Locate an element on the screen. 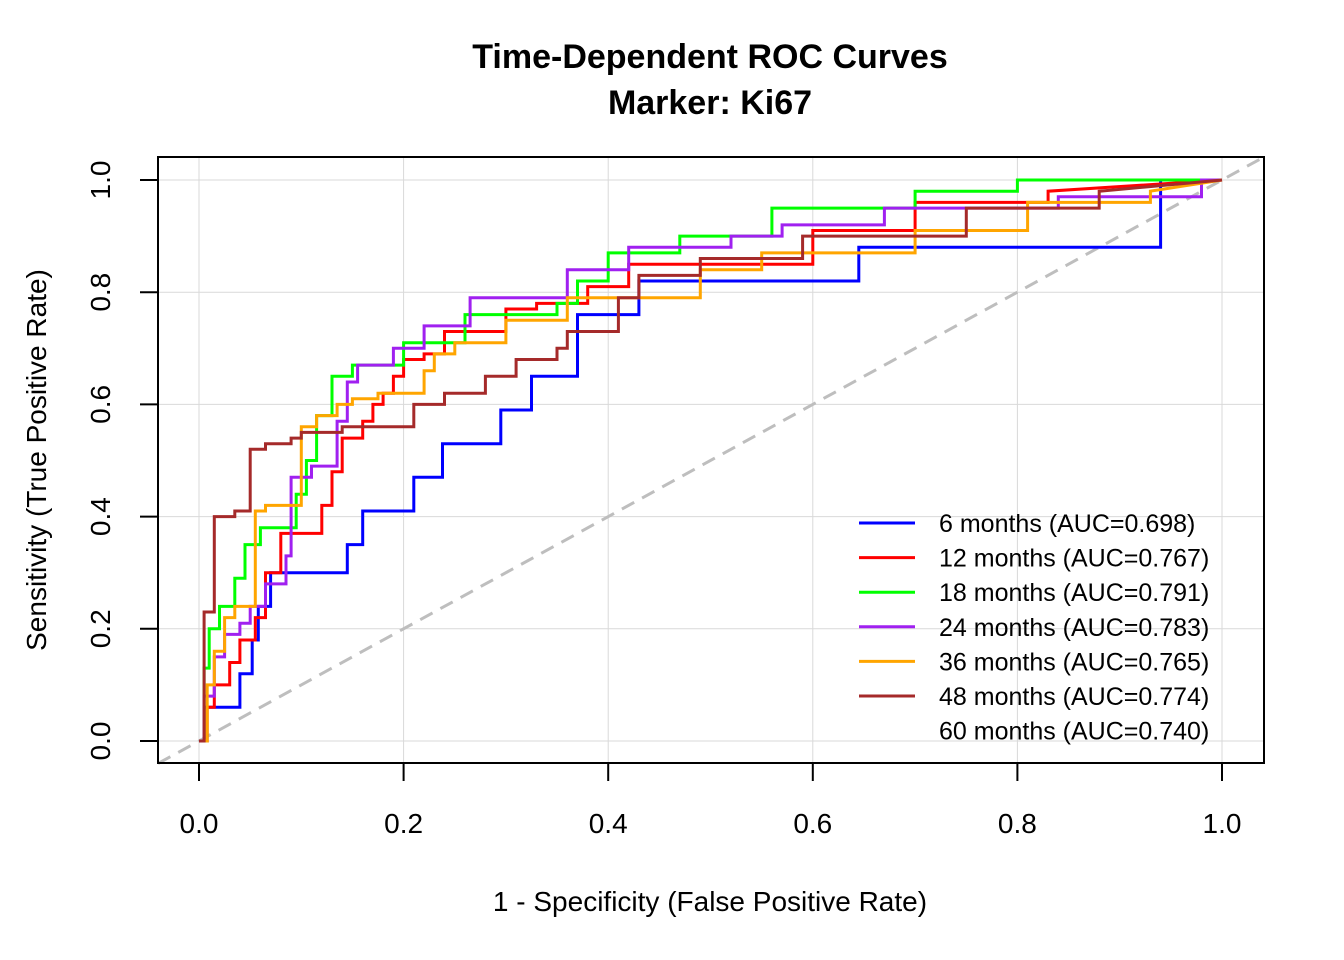 The image size is (1344, 960). y-tick-label: 0.8 is located at coordinates (100, 292).